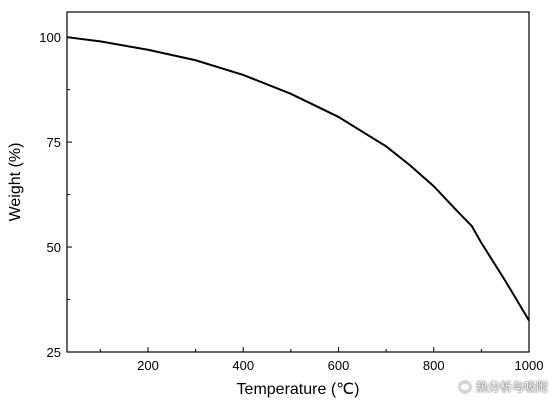 The width and height of the screenshot is (554, 403). Describe the element at coordinates (339, 365) in the screenshot. I see `x-tick-label: 600` at that location.